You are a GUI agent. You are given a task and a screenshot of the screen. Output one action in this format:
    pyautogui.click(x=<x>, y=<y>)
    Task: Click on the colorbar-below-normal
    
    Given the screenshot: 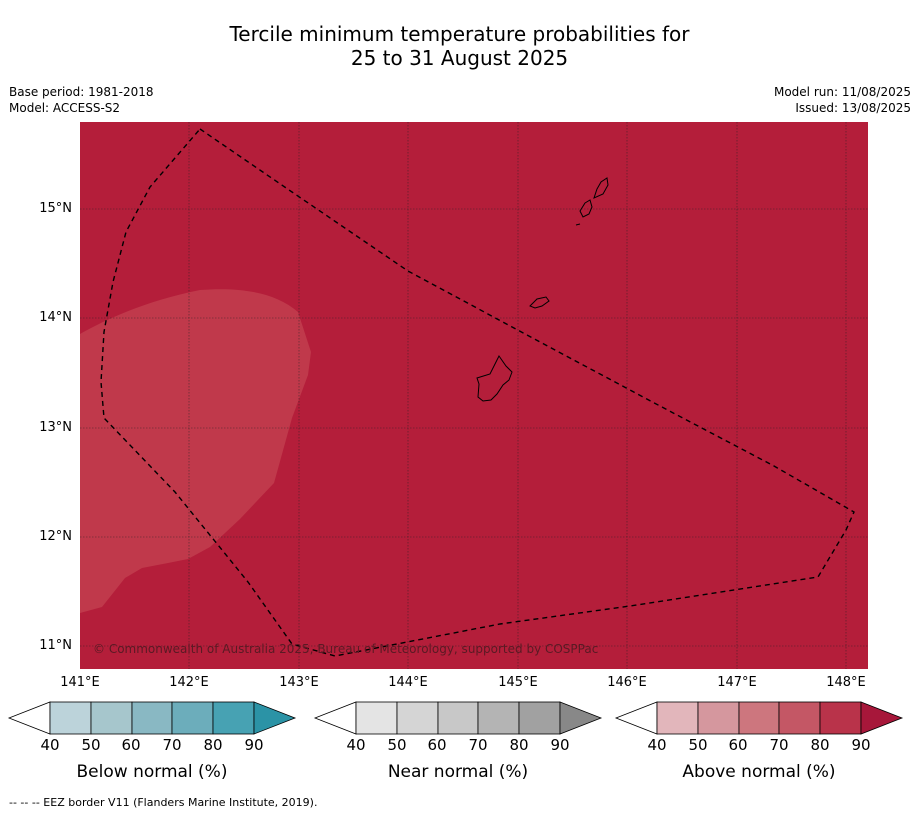 What is the action you would take?
    pyautogui.click(x=152, y=718)
    